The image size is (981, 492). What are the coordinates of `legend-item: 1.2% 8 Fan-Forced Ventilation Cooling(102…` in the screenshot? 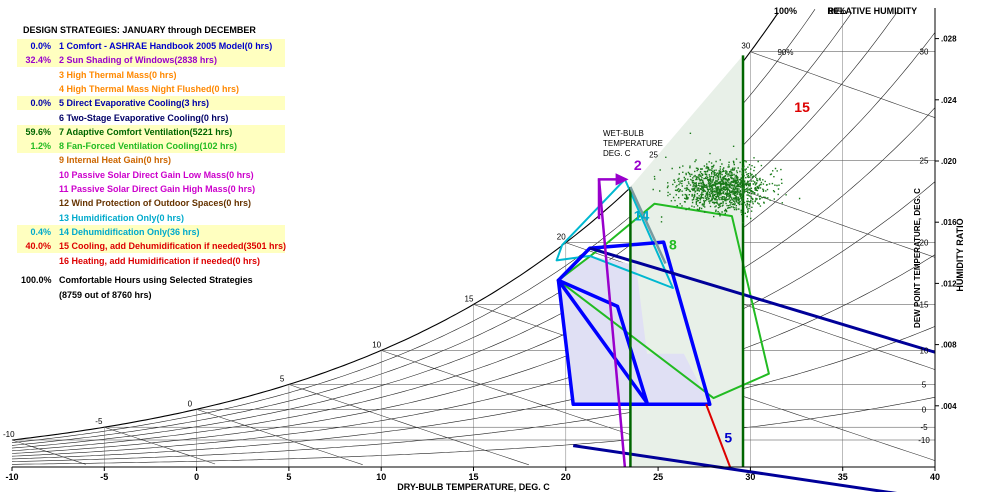 It's located at (151, 146).